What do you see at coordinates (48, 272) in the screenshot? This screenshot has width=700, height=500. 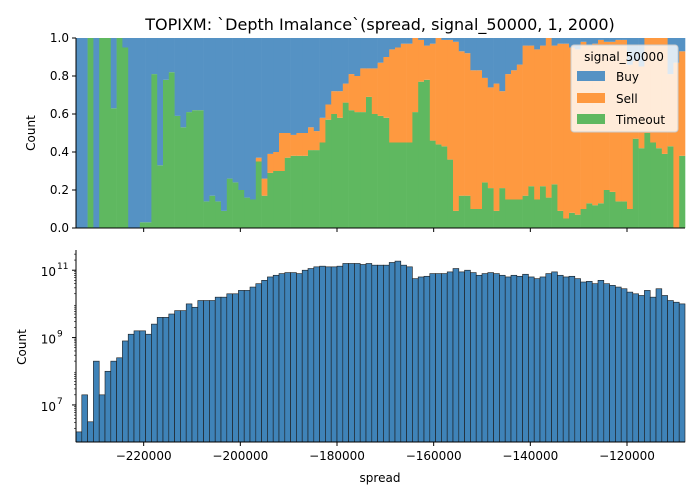 I see `bottom-y-tick-label: 10` at bounding box center [48, 272].